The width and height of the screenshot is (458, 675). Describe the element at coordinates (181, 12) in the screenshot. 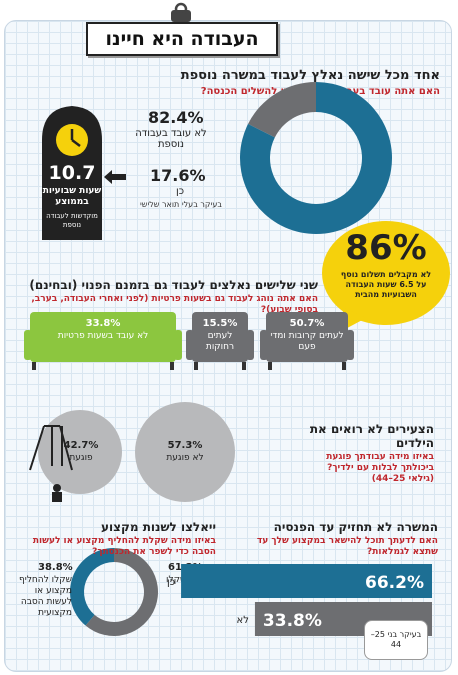

I see `clip-icon` at that location.